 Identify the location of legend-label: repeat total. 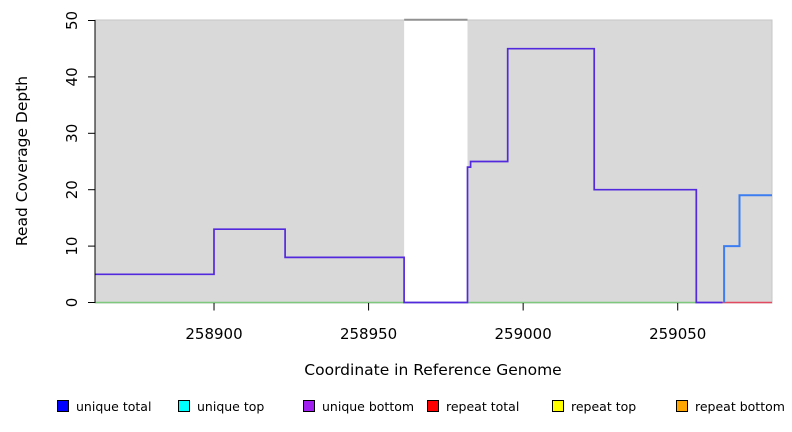
(483, 406).